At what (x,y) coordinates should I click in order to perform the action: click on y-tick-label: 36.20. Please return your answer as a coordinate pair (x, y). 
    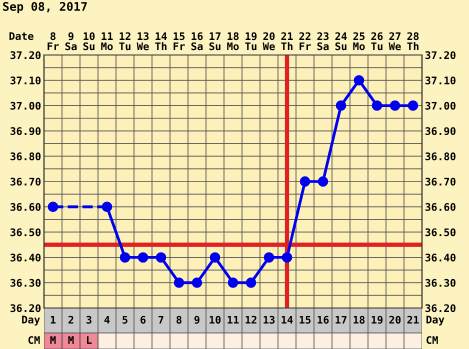
    Looking at the image, I should click on (25, 308).